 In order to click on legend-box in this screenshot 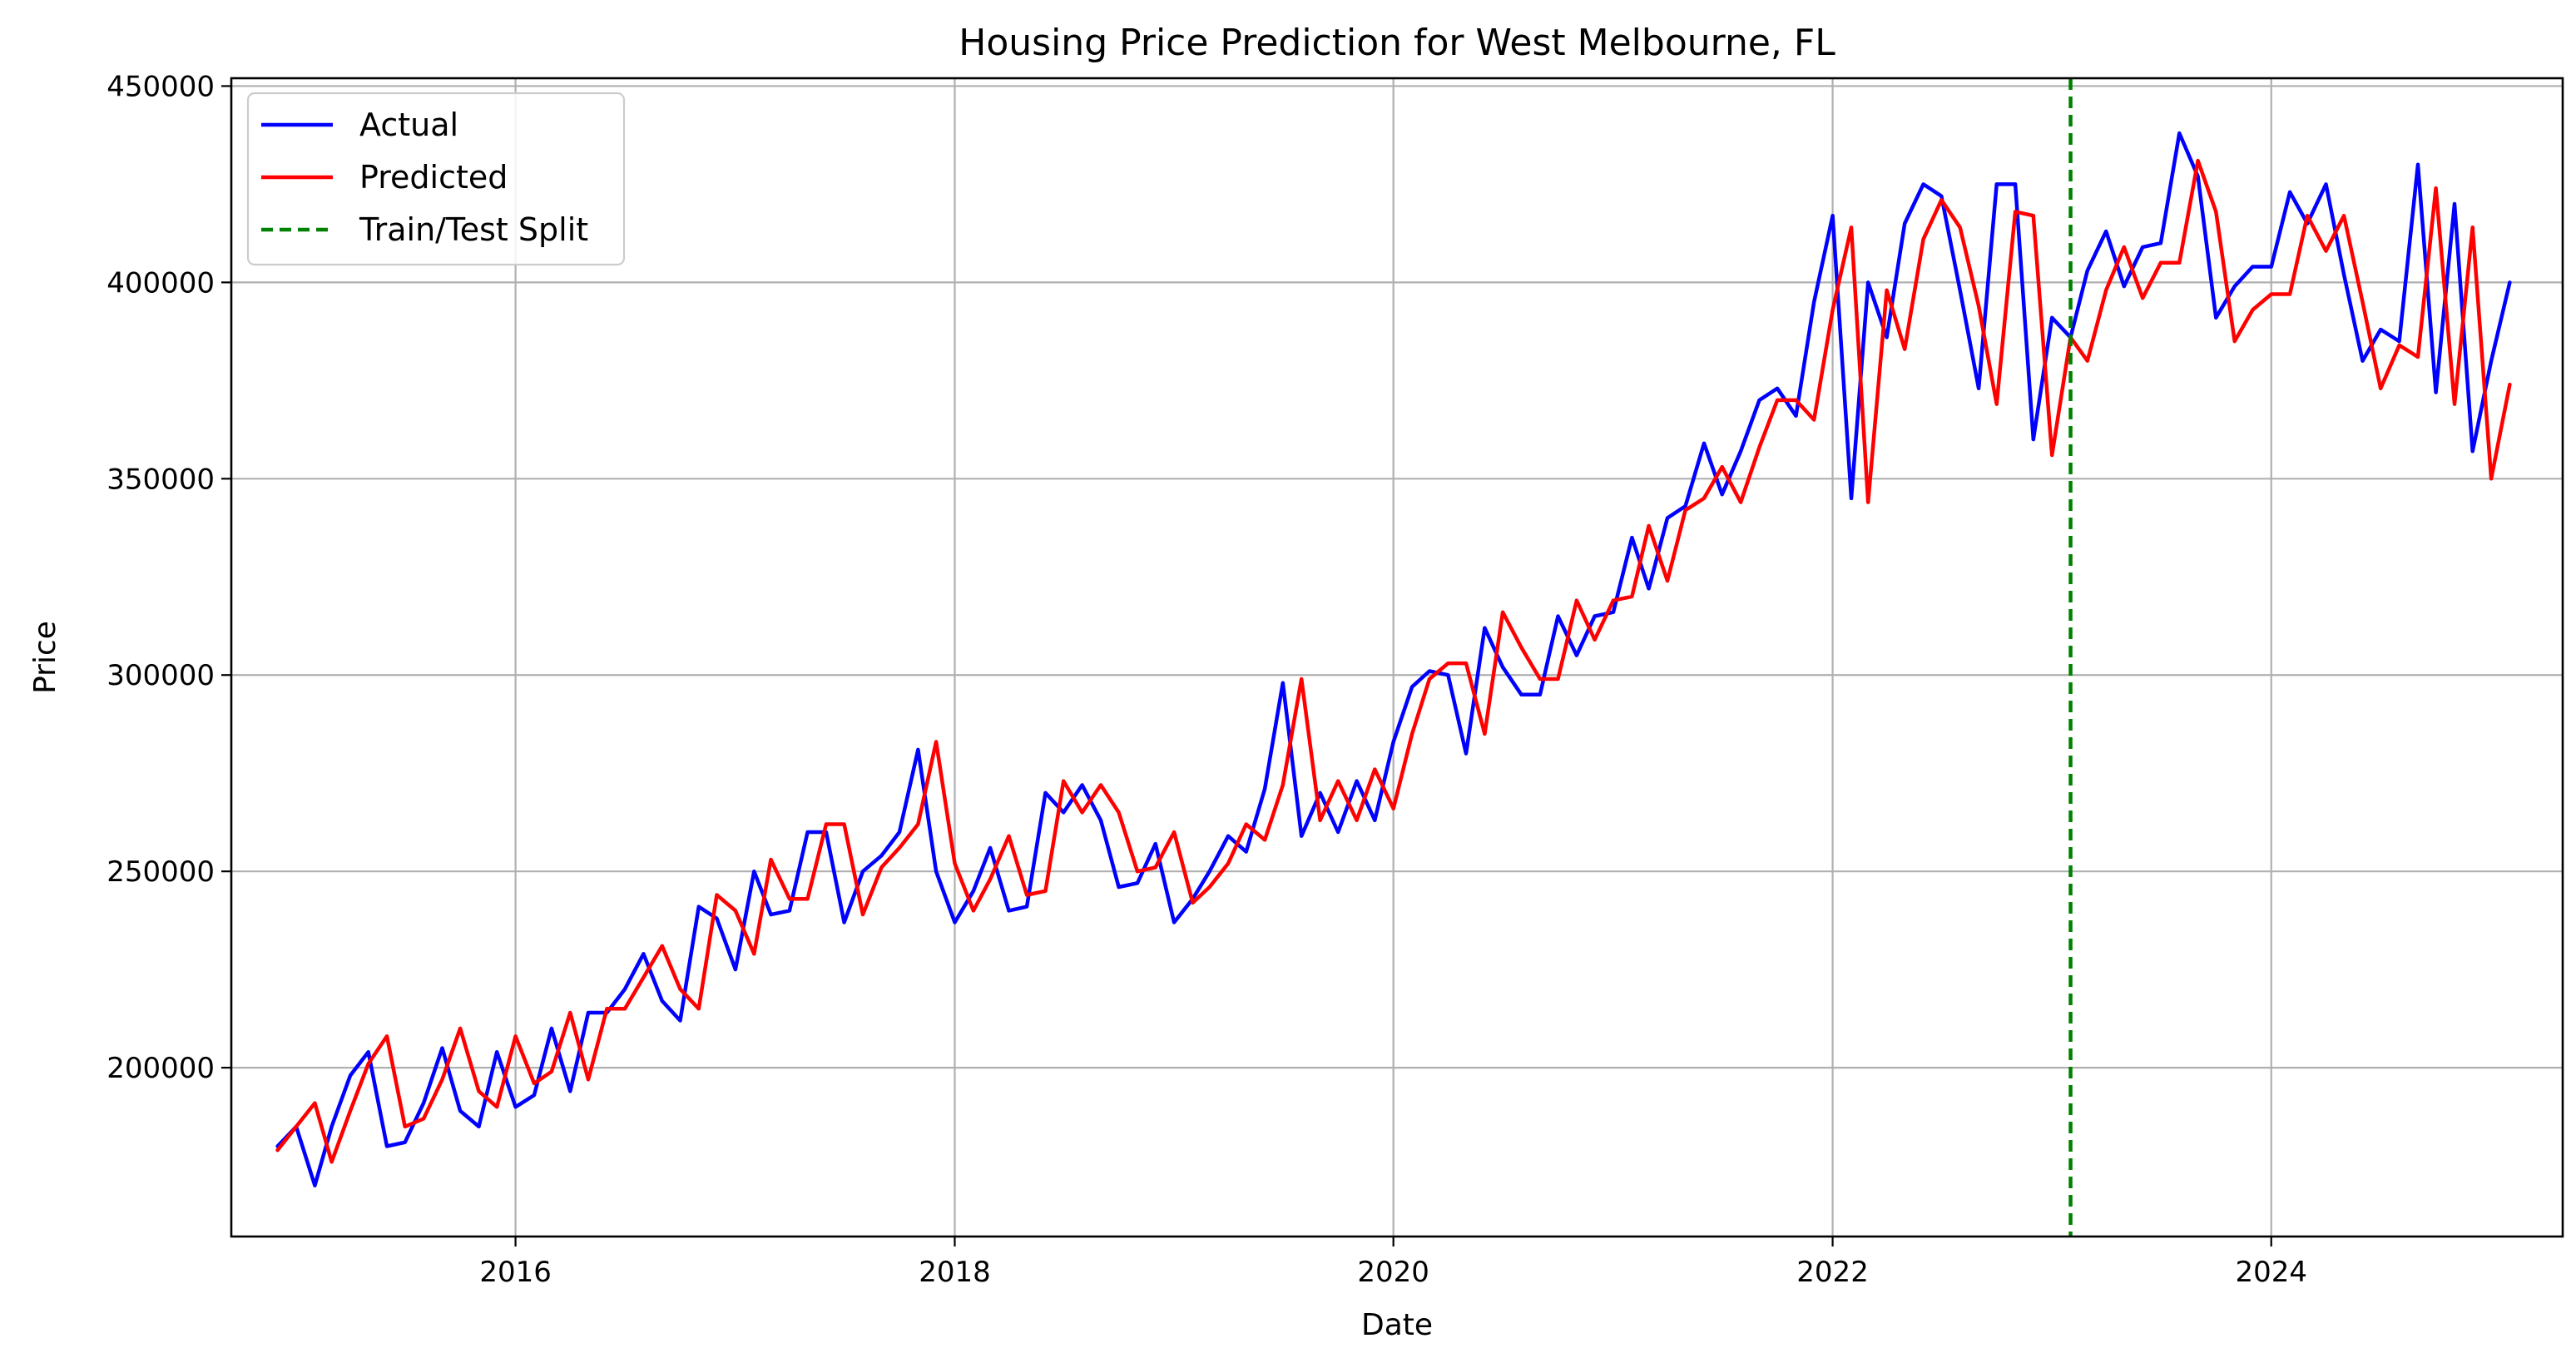, I will do `click(436, 179)`.